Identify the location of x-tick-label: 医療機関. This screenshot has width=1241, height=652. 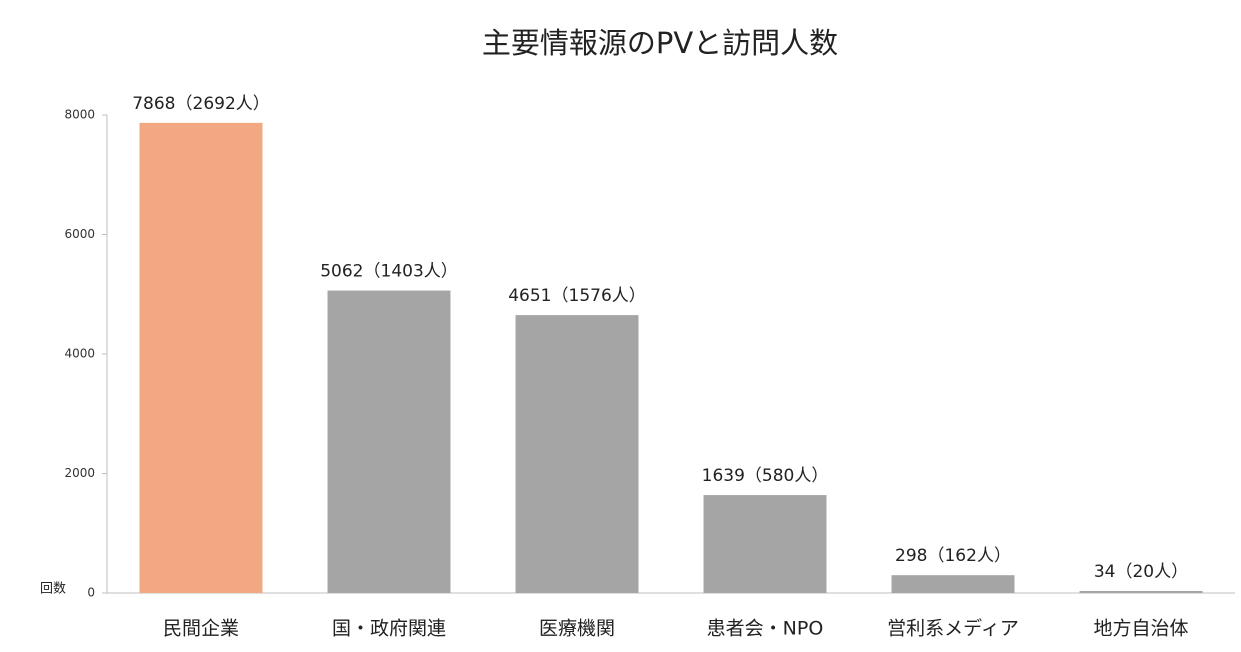
(577, 629).